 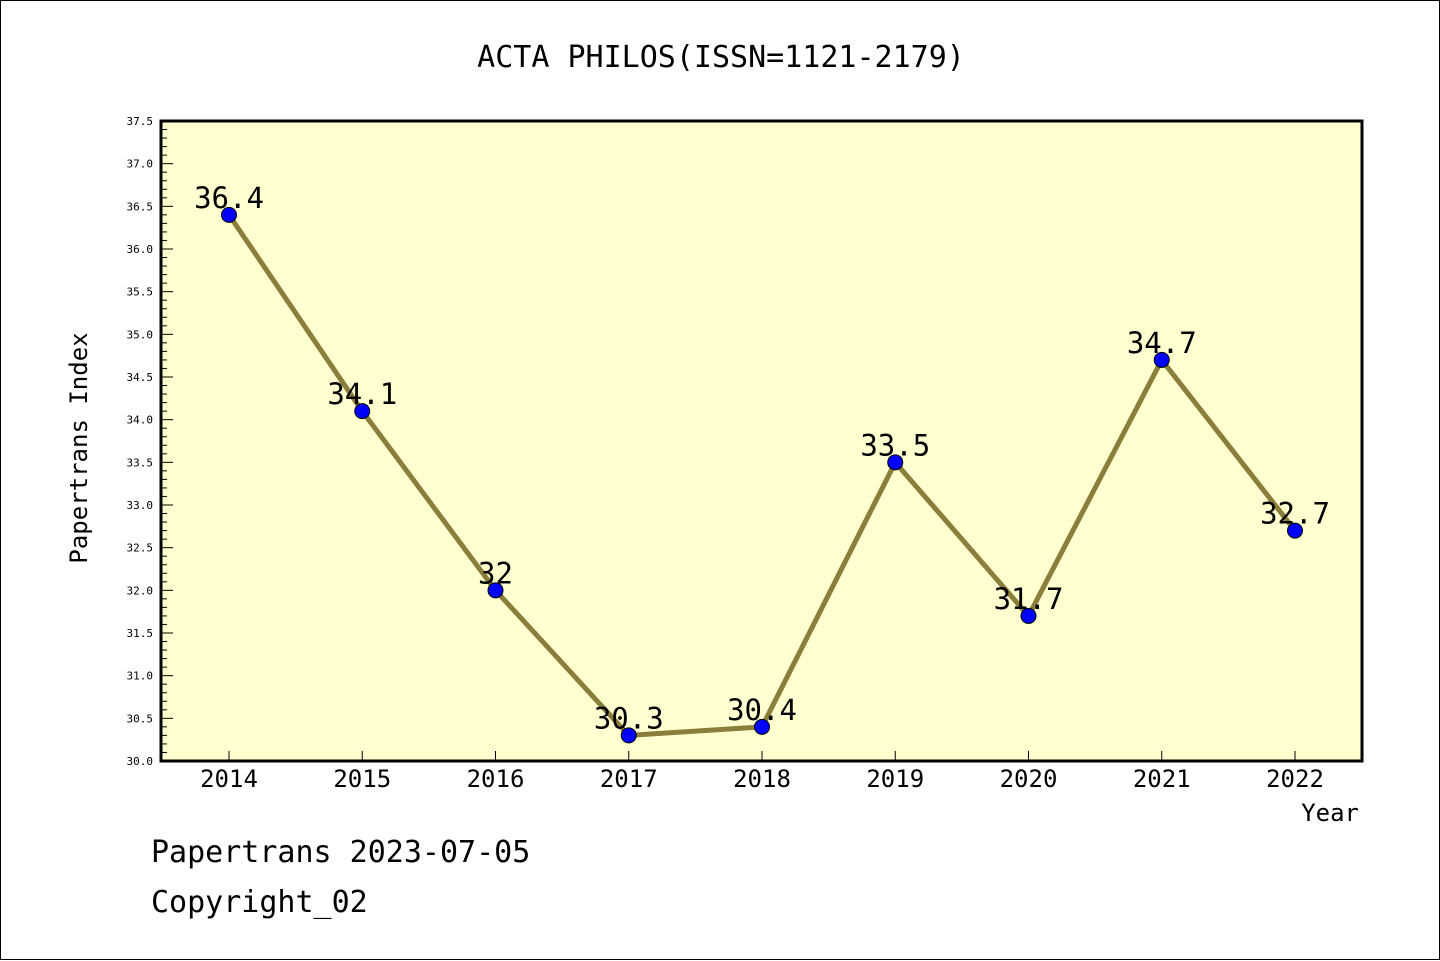 What do you see at coordinates (495, 573) in the screenshot?
I see `data-label: 32` at bounding box center [495, 573].